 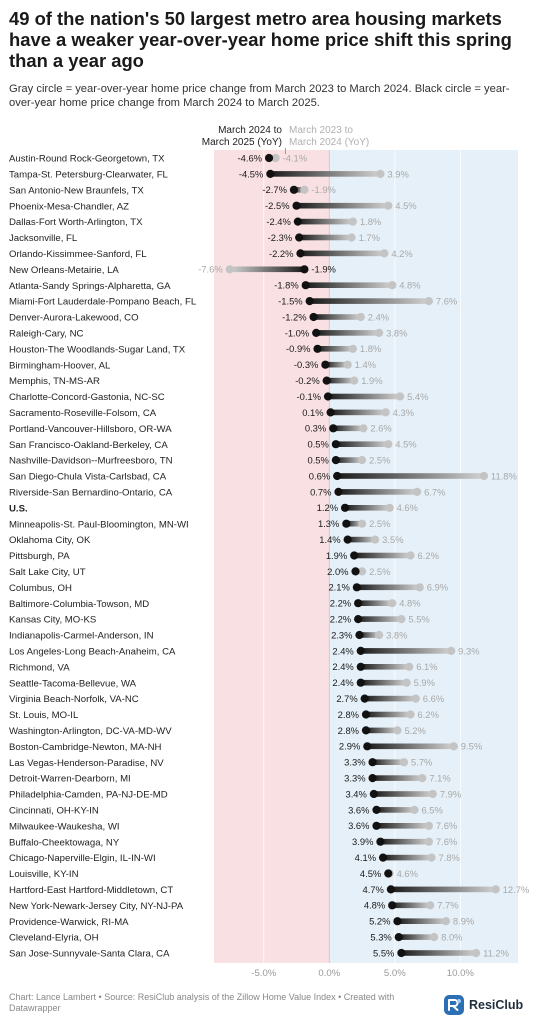 I want to click on black-value-label: 2.8%, so click(x=348, y=730).